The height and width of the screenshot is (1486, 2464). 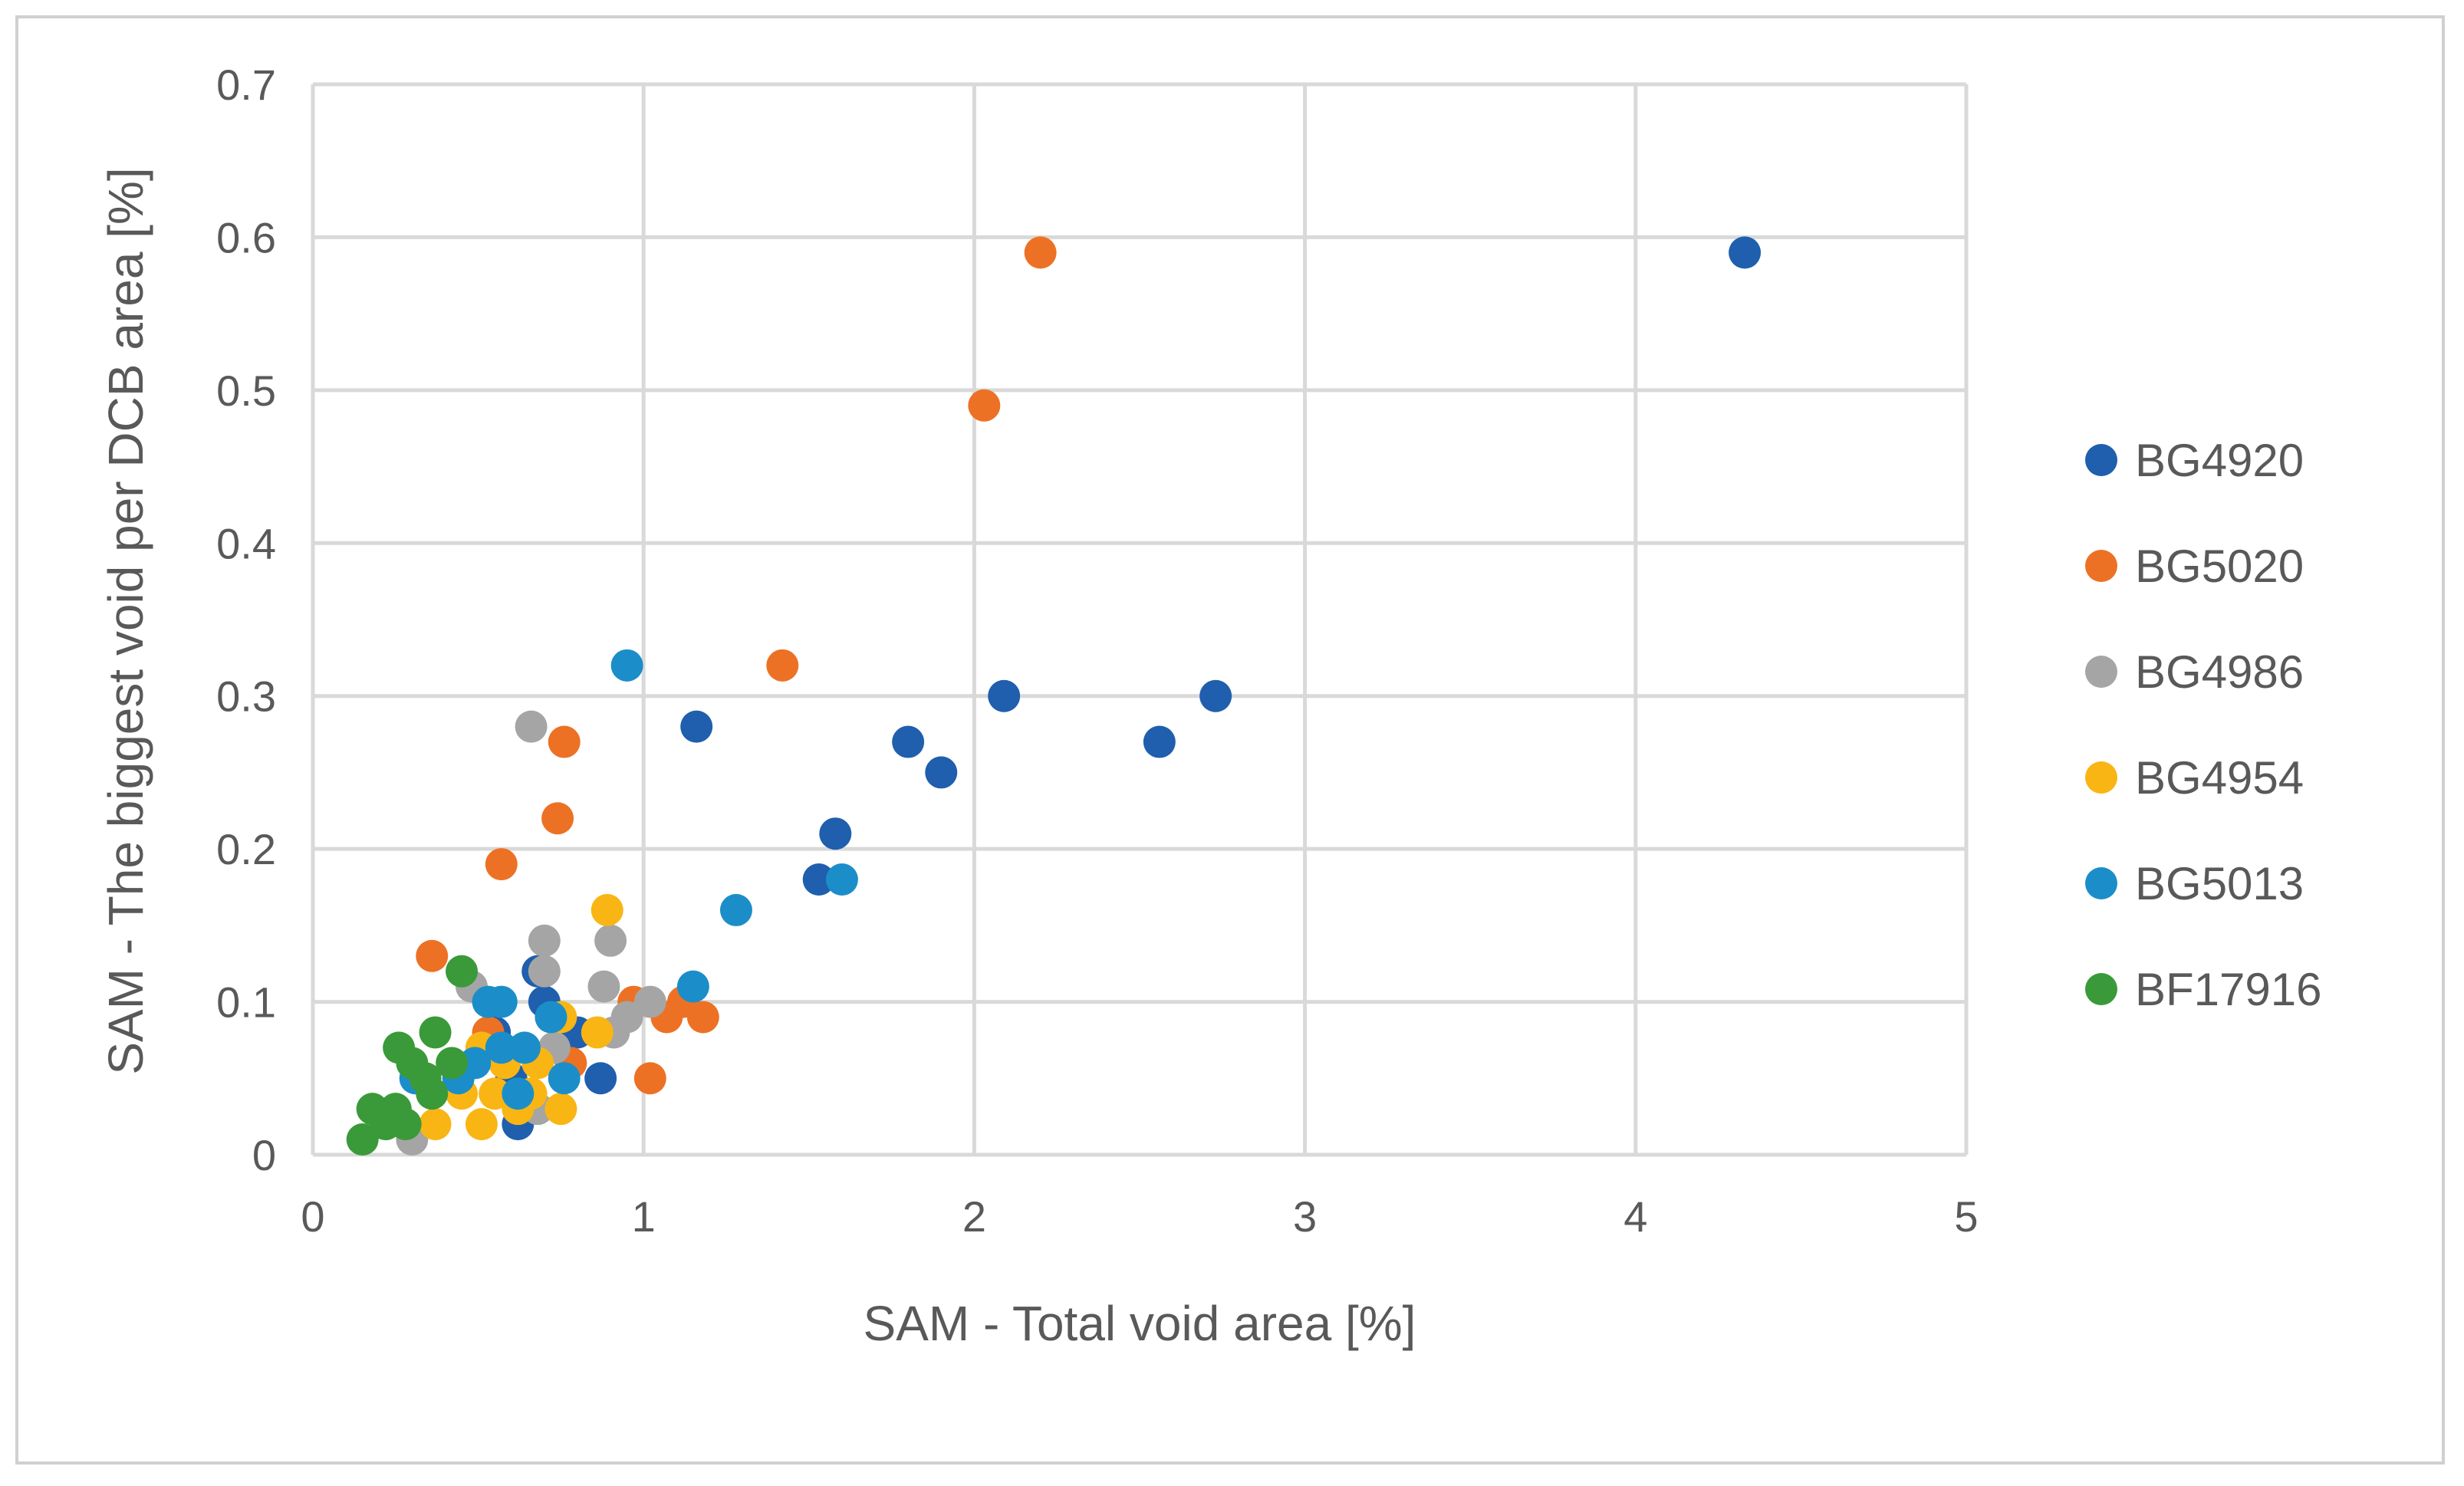 I want to click on x-tick-label: 1, so click(x=644, y=1216).